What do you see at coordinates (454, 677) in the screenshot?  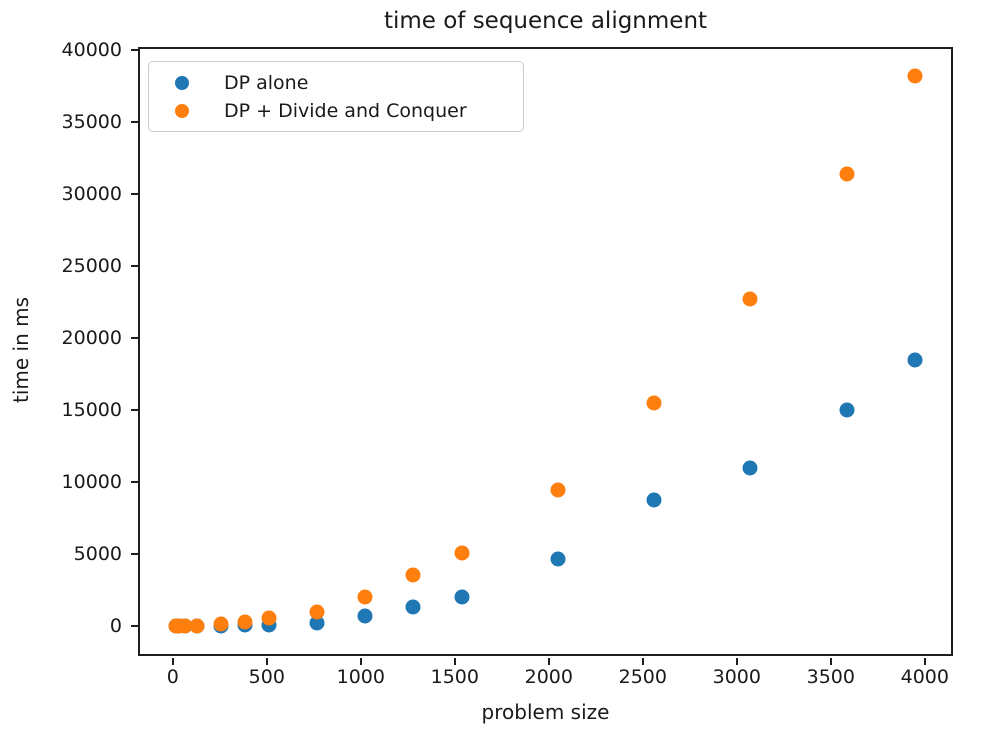 I see `x-tick-label: 1500` at bounding box center [454, 677].